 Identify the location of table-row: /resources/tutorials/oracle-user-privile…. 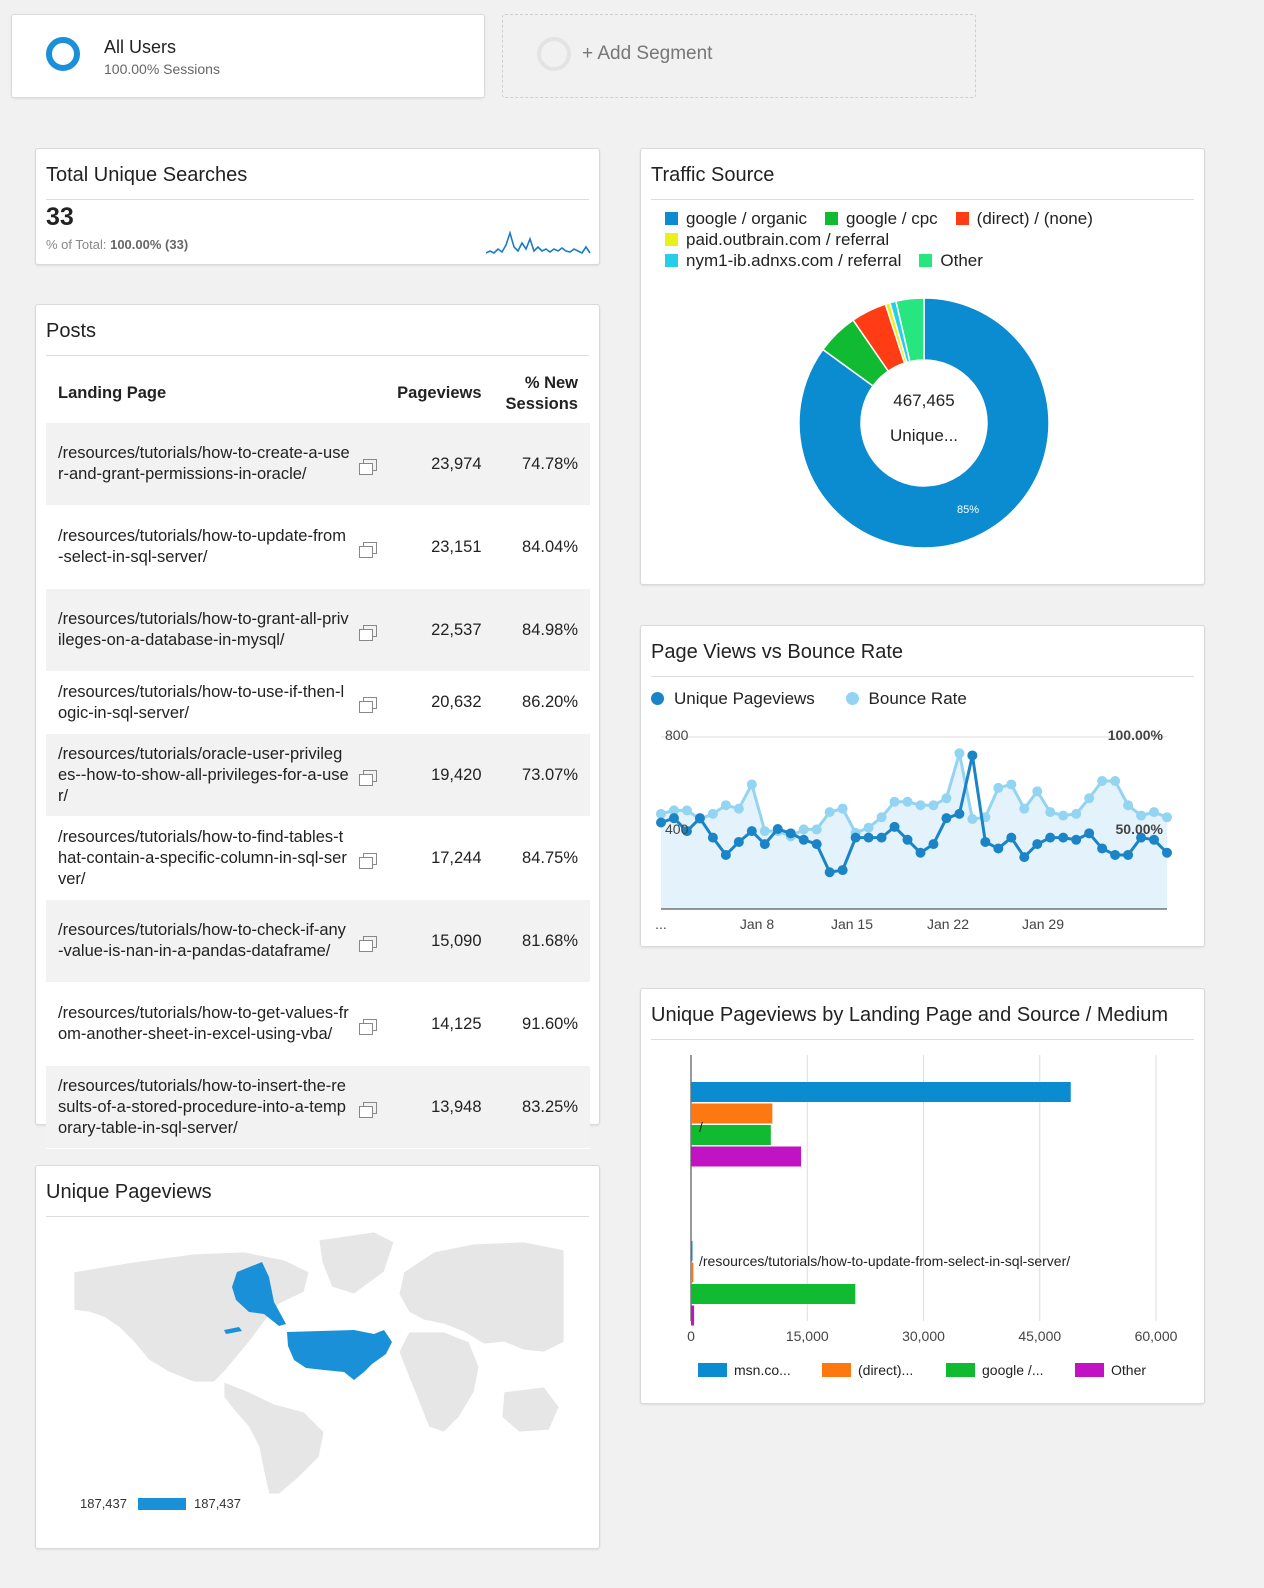
(318, 775).